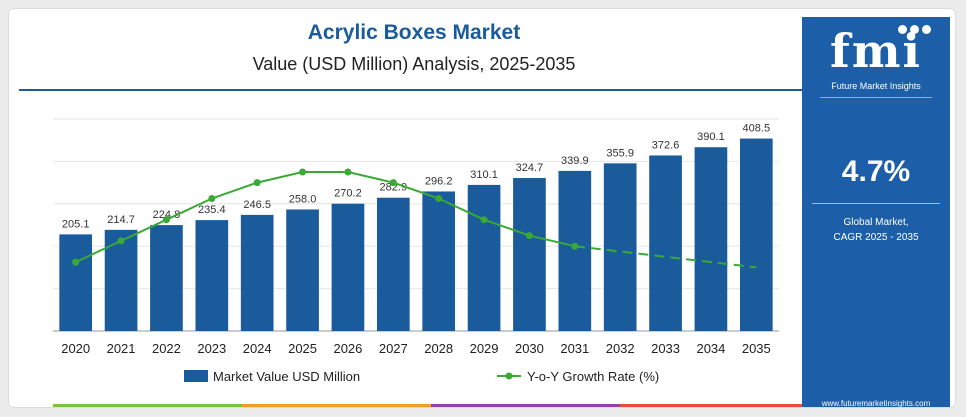 Image resolution: width=966 pixels, height=417 pixels. What do you see at coordinates (121, 280) in the screenshot?
I see `bar-2021` at bounding box center [121, 280].